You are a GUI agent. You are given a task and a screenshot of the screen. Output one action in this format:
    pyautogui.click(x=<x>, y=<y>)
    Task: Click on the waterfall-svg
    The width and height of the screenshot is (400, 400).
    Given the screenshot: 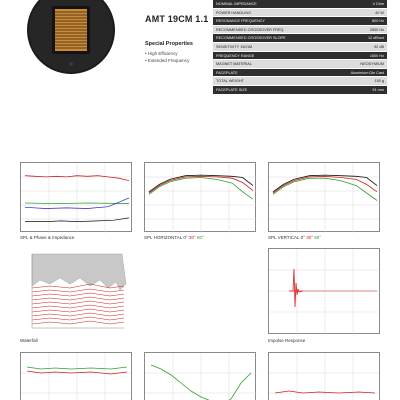 What is the action you would take?
    pyautogui.click(x=79, y=291)
    